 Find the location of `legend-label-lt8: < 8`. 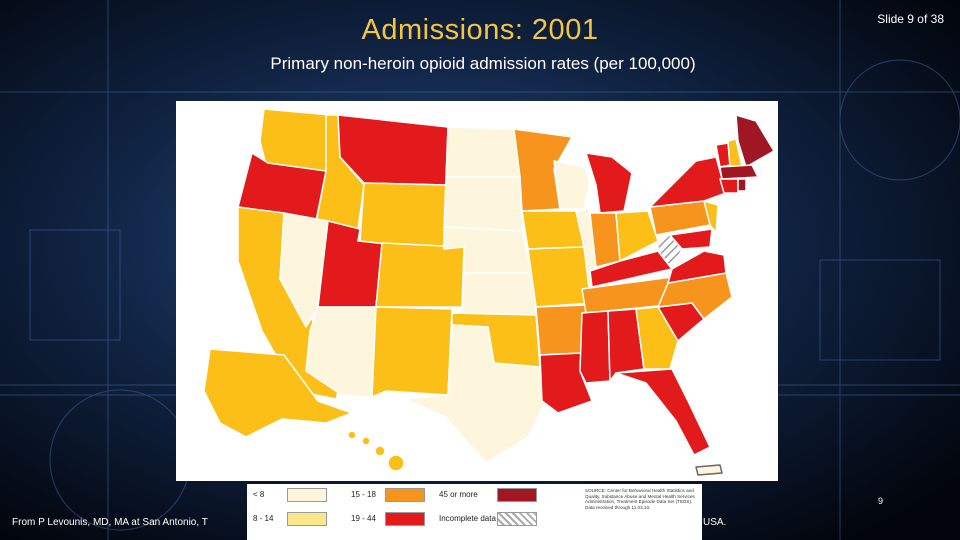

legend-label-lt8: < 8 is located at coordinates (259, 494).